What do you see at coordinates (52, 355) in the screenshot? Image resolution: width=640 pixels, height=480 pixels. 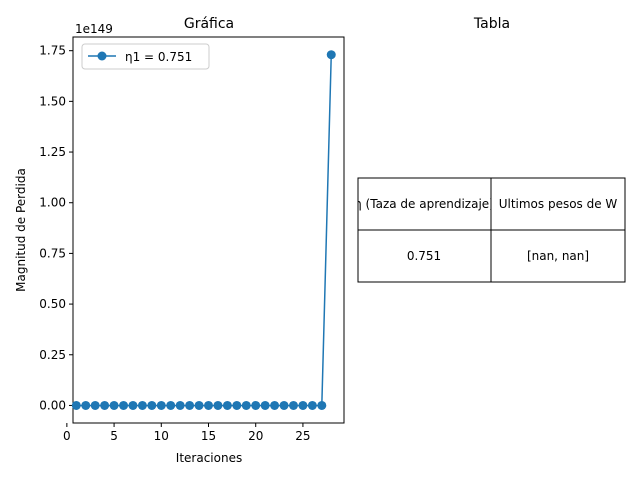 I see `y-tick-label: 0.25` at bounding box center [52, 355].